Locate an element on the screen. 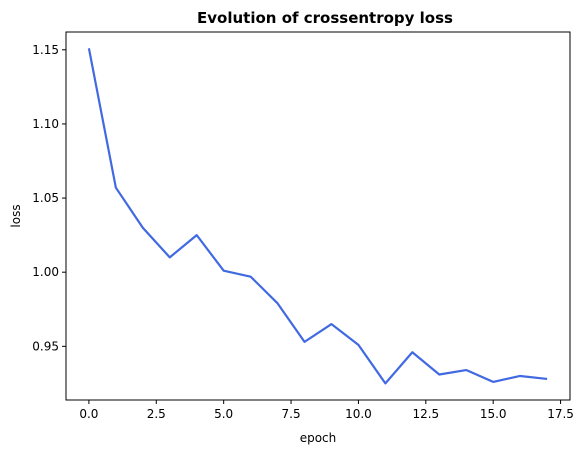 The width and height of the screenshot is (582, 455). x-tick-label: 0.0 is located at coordinates (88, 414).